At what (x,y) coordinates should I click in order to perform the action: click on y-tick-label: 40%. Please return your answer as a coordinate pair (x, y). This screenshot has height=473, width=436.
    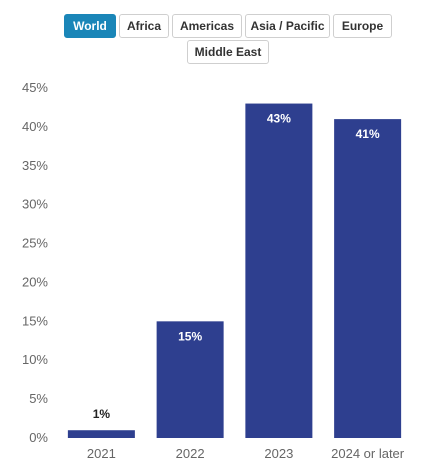
    Looking at the image, I should click on (35, 126).